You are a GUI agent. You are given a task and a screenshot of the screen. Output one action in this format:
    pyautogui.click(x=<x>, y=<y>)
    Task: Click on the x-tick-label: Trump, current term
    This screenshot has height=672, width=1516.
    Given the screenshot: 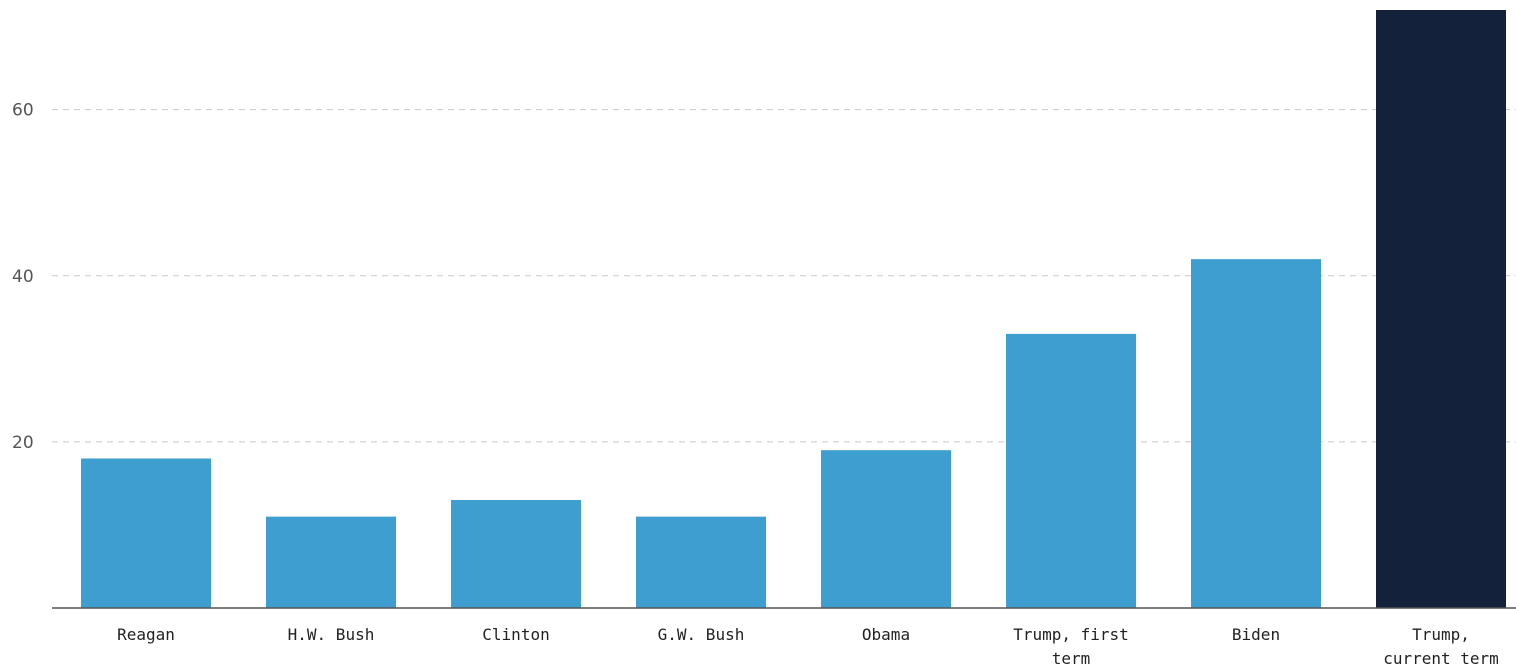 What is the action you would take?
    pyautogui.click(x=1441, y=646)
    